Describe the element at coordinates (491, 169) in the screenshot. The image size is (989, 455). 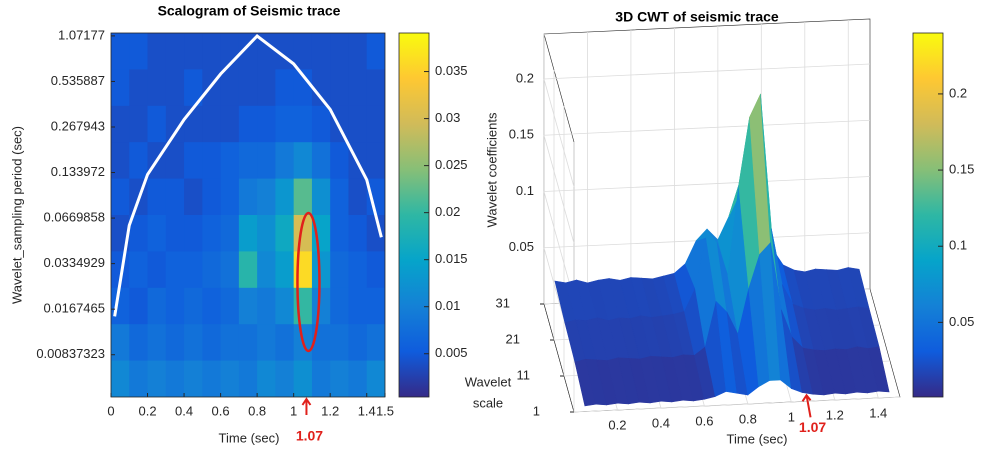
I see `z-axis-label: Wavelet coefficients` at that location.